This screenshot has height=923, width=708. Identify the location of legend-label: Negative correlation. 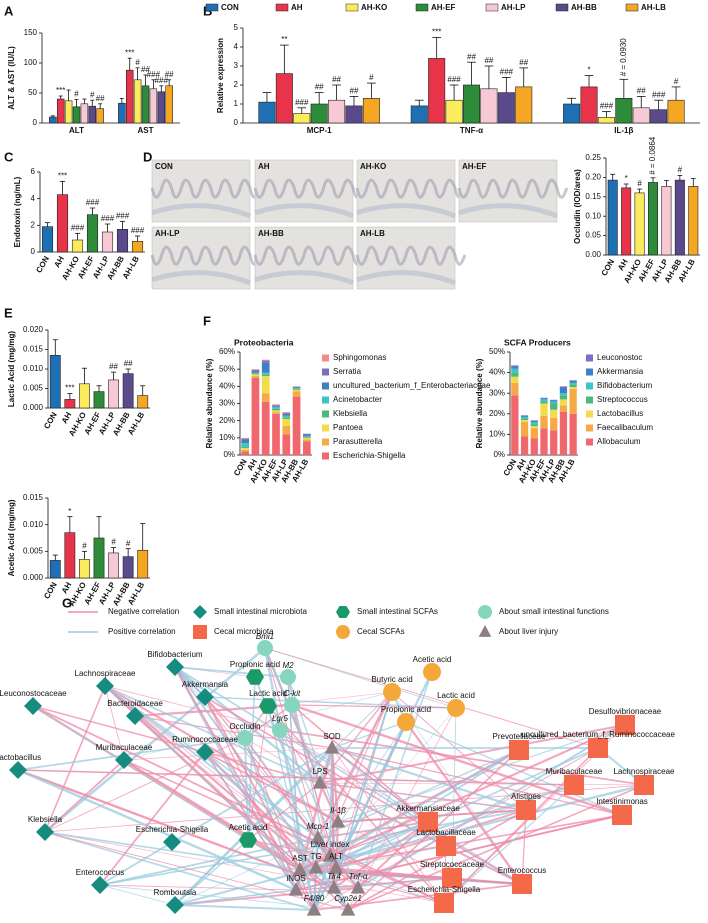
(143, 611).